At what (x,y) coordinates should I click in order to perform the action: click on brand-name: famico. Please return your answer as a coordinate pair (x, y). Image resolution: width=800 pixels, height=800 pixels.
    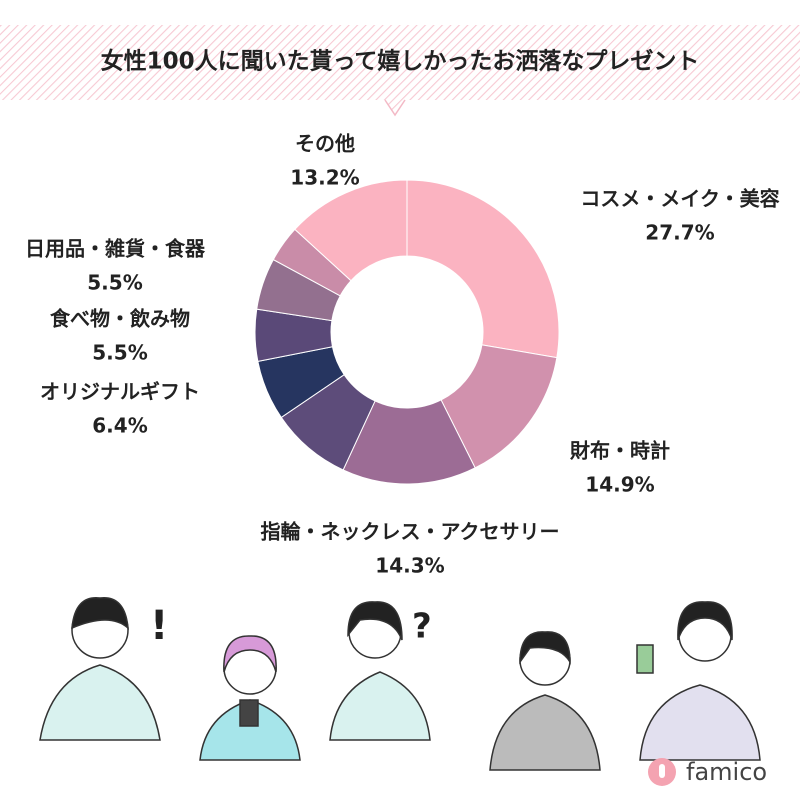
    Looking at the image, I should click on (726, 772).